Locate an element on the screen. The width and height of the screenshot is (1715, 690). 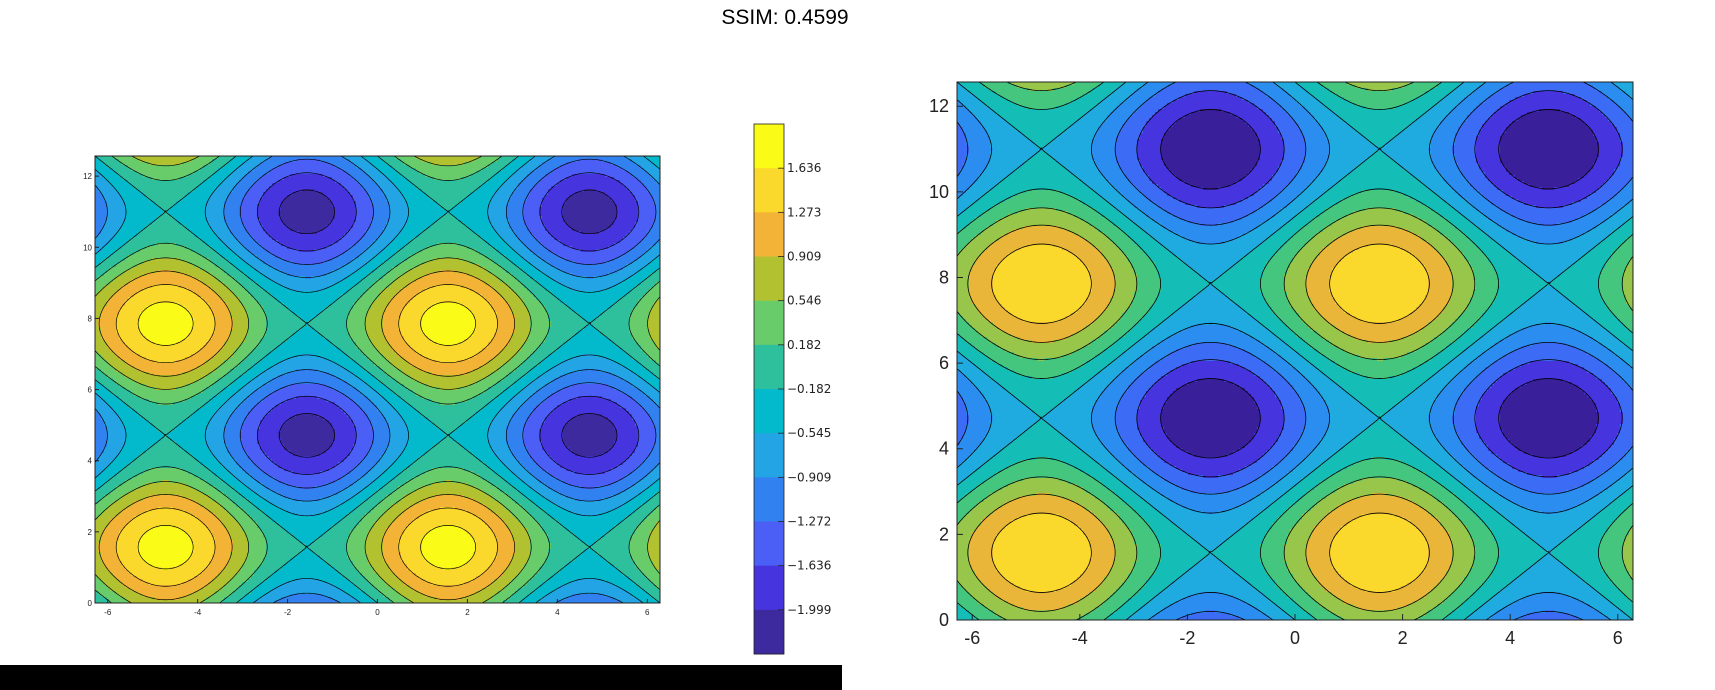
colorbar-tick-label: −1.636 is located at coordinates (809, 566).